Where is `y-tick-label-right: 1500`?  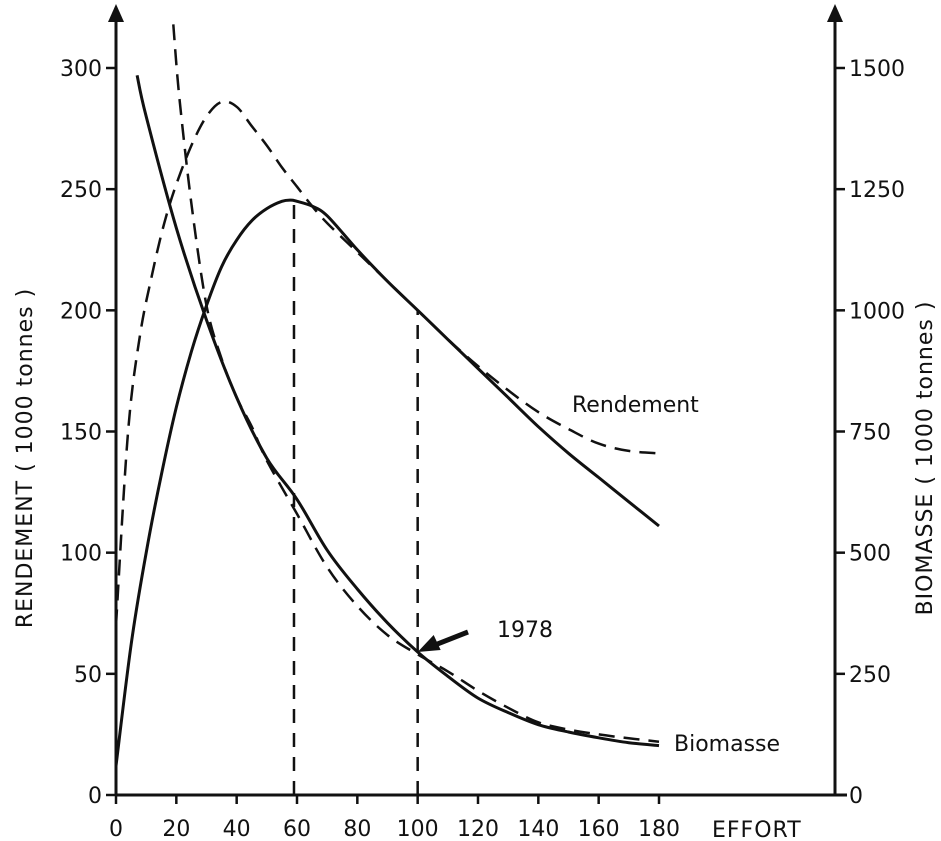
y-tick-label-right: 1500 is located at coordinates (877, 69).